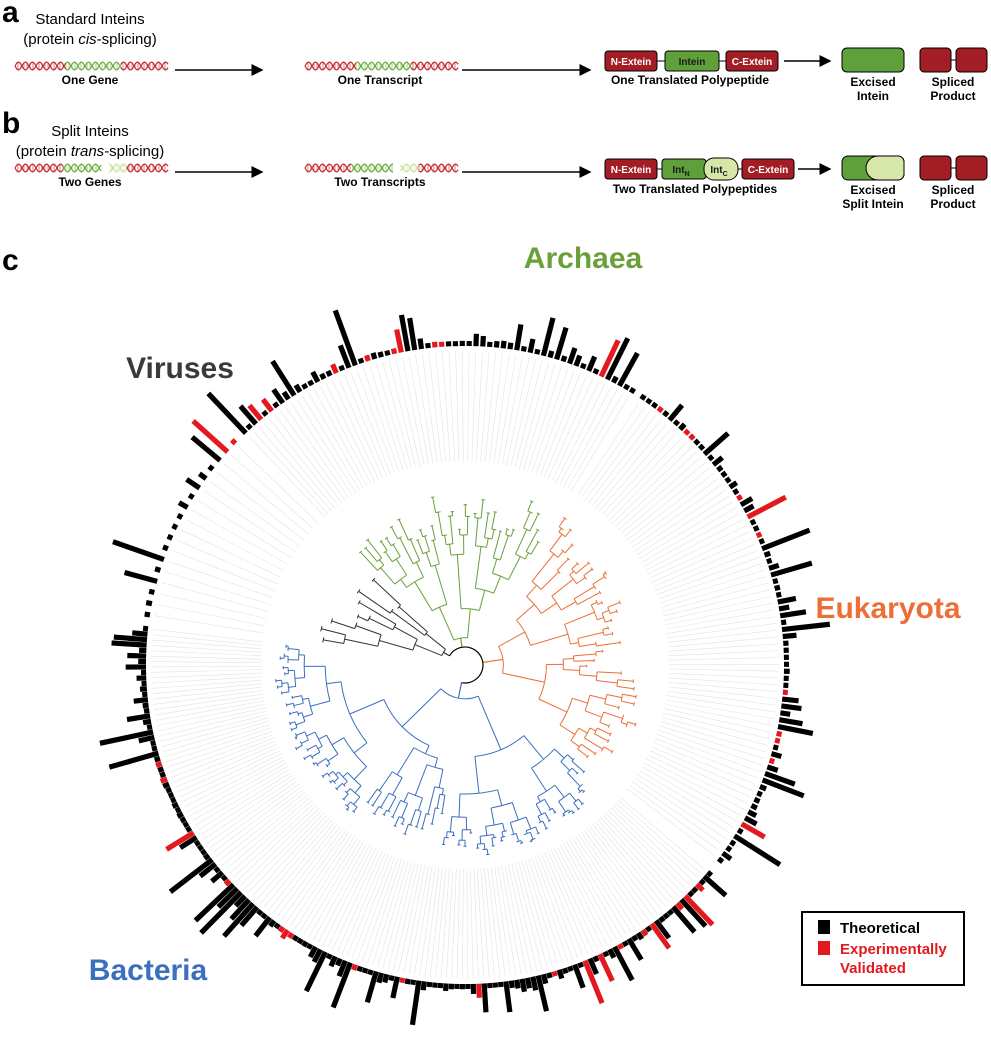  I want to click on c-extein-box, so click(768, 169).